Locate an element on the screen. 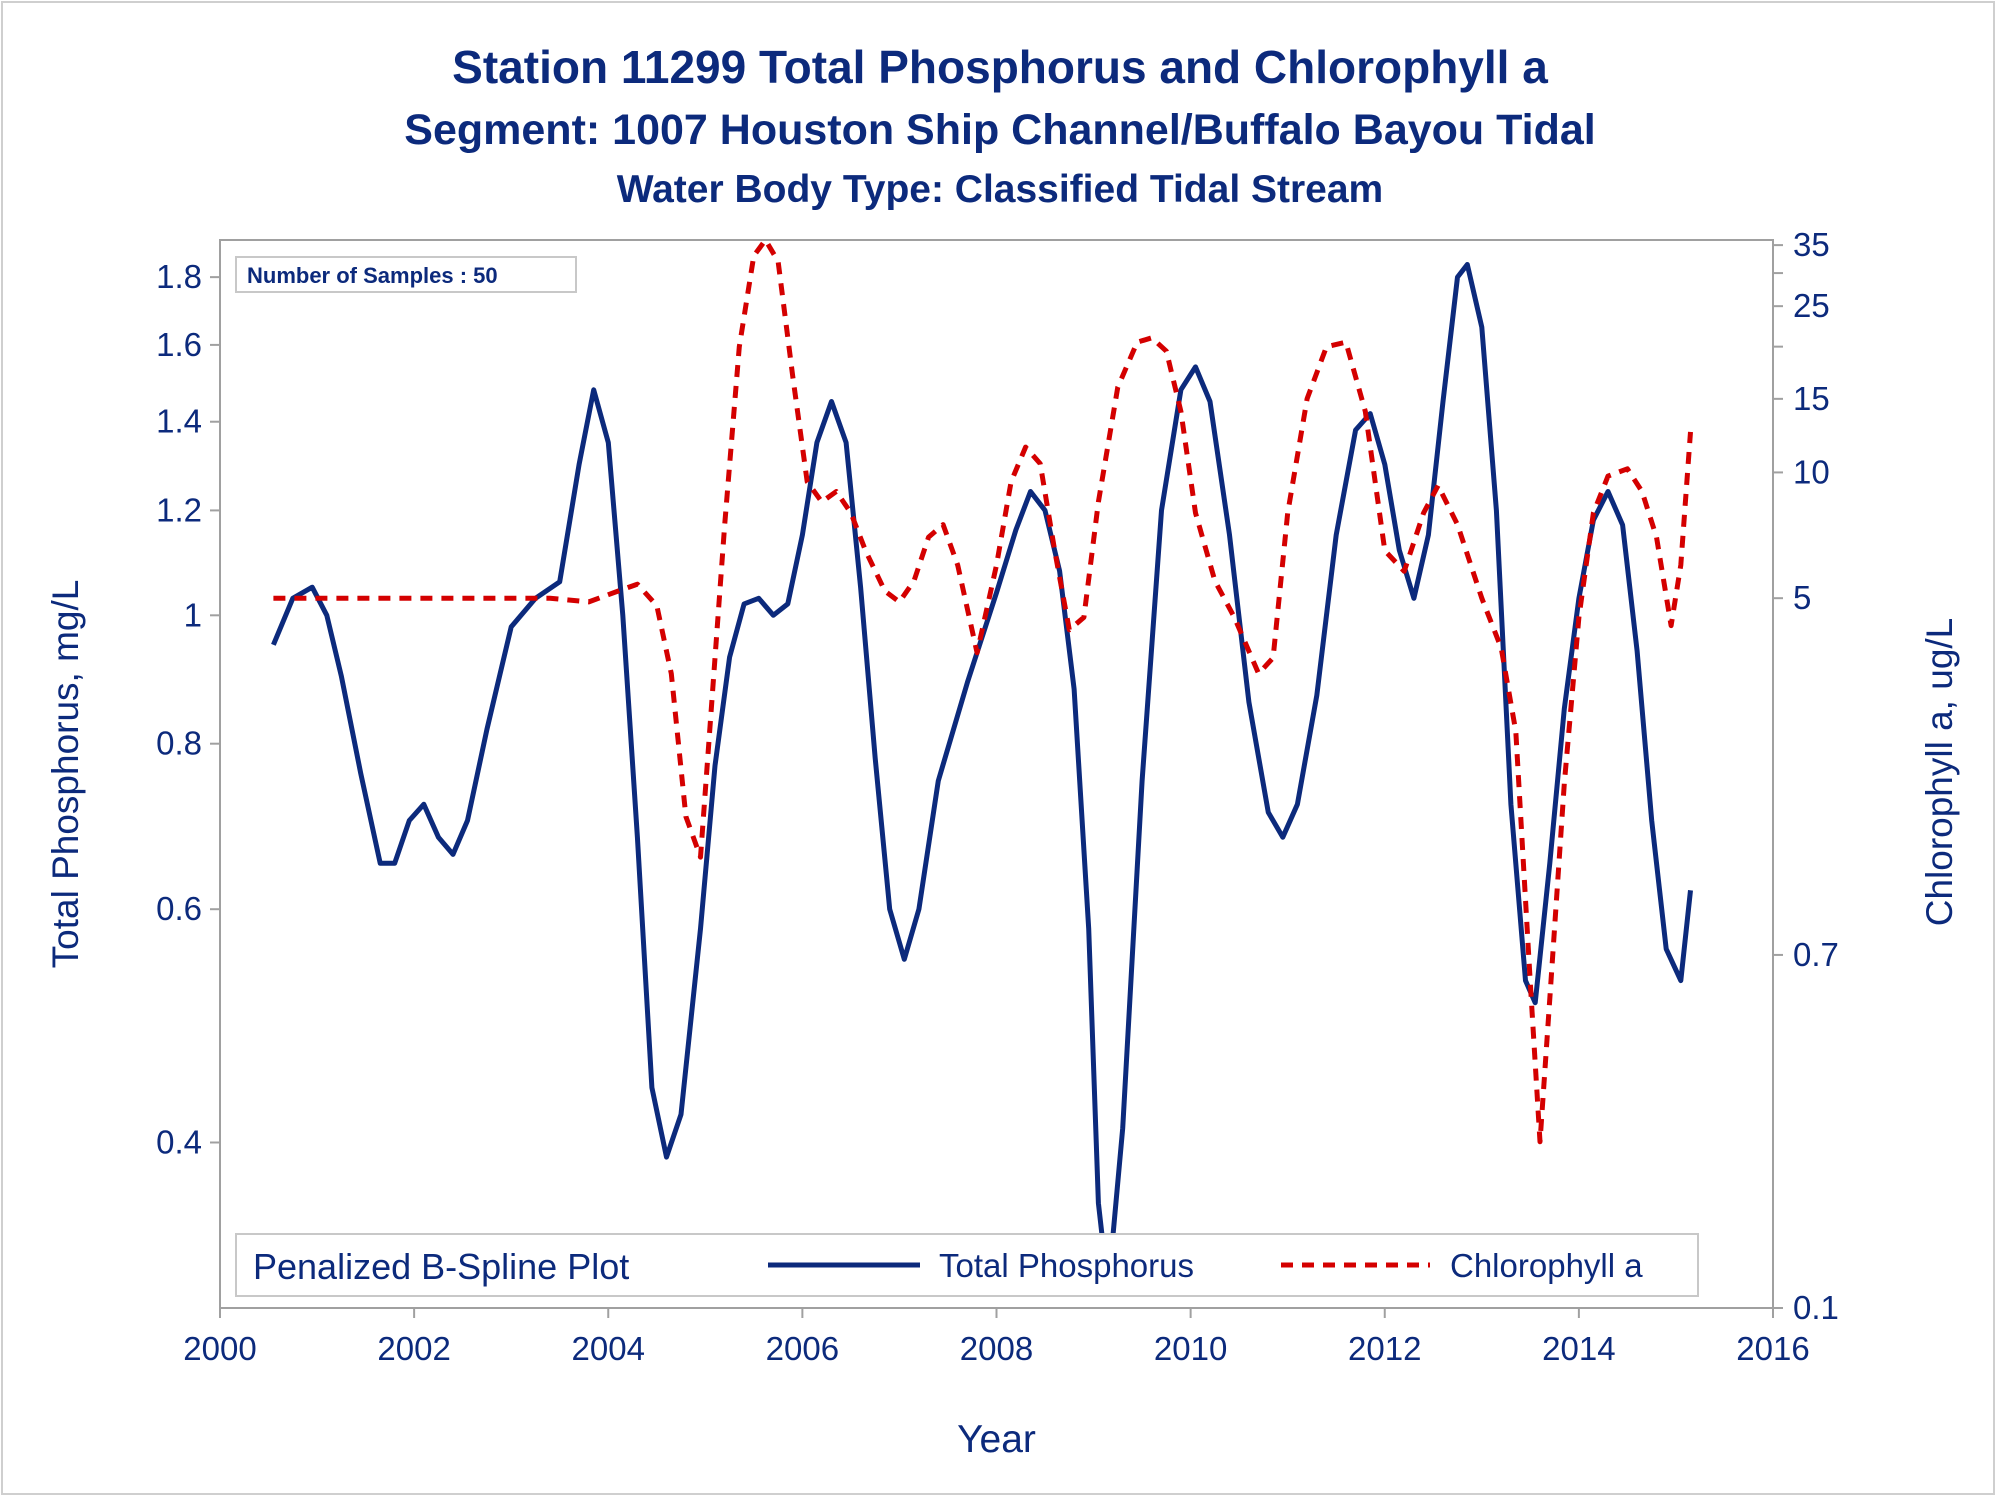 The width and height of the screenshot is (2000, 1500). x-tick-label: 2004 is located at coordinates (608, 1348).